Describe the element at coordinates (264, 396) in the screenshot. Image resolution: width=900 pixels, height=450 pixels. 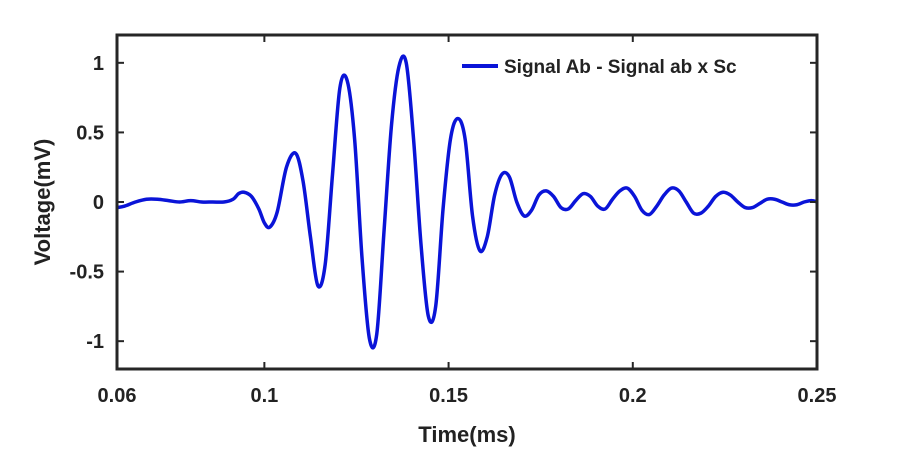
I see `x-tick-label-1: 0.1` at that location.